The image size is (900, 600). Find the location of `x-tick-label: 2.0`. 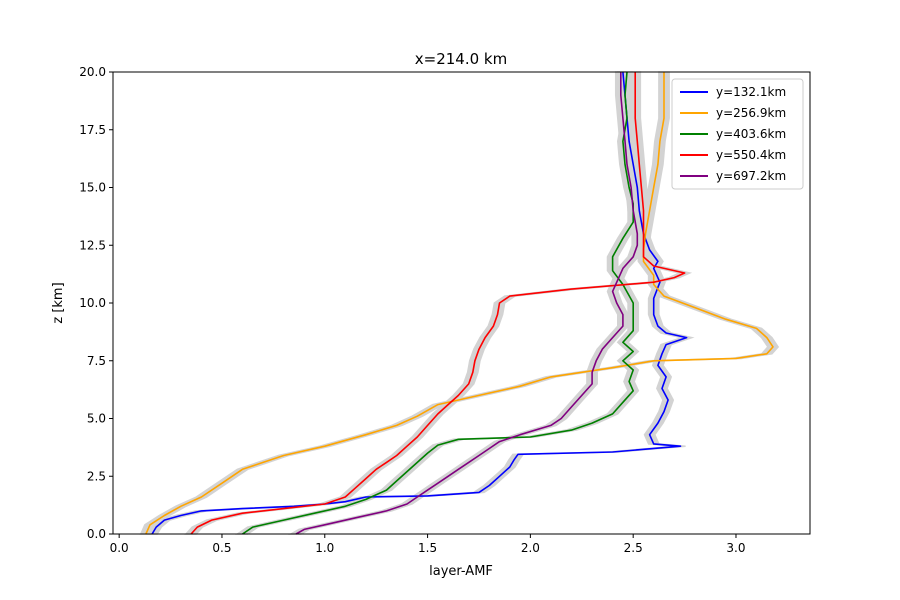

x-tick-label: 2.0 is located at coordinates (530, 548).